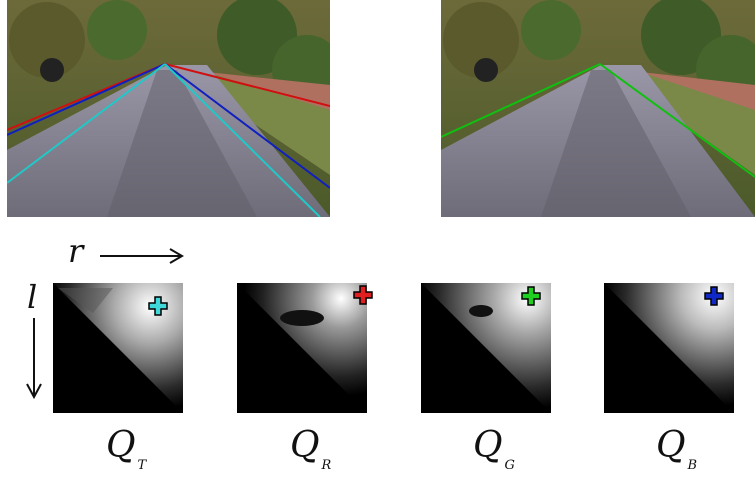 Image resolution: width=755 pixels, height=480 pixels. Describe the element at coordinates (142, 256) in the screenshot. I see `right-arrow-icon` at that location.